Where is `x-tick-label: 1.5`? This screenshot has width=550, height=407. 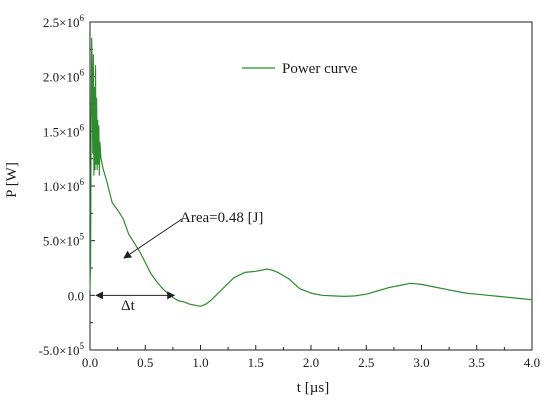 x-tick-label: 1.5 is located at coordinates (256, 362).